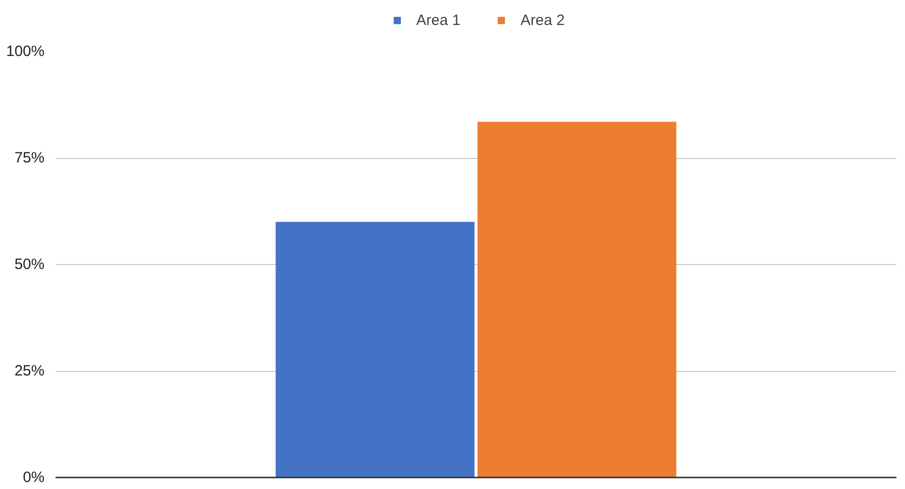  I want to click on y-tick-label: 0%, so click(33, 477).